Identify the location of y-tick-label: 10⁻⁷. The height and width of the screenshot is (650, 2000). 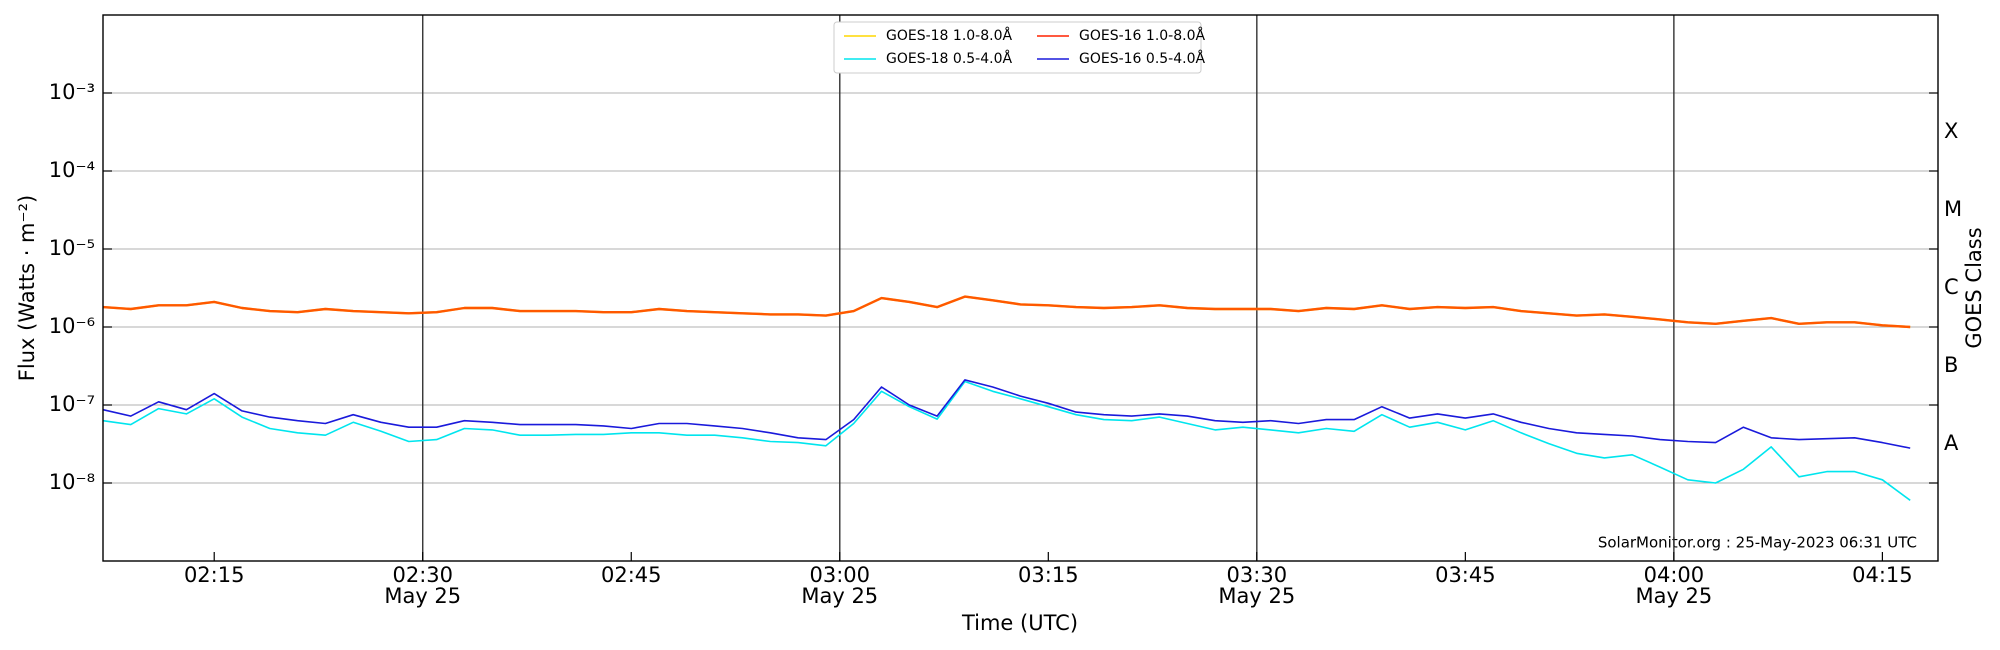
(72, 404).